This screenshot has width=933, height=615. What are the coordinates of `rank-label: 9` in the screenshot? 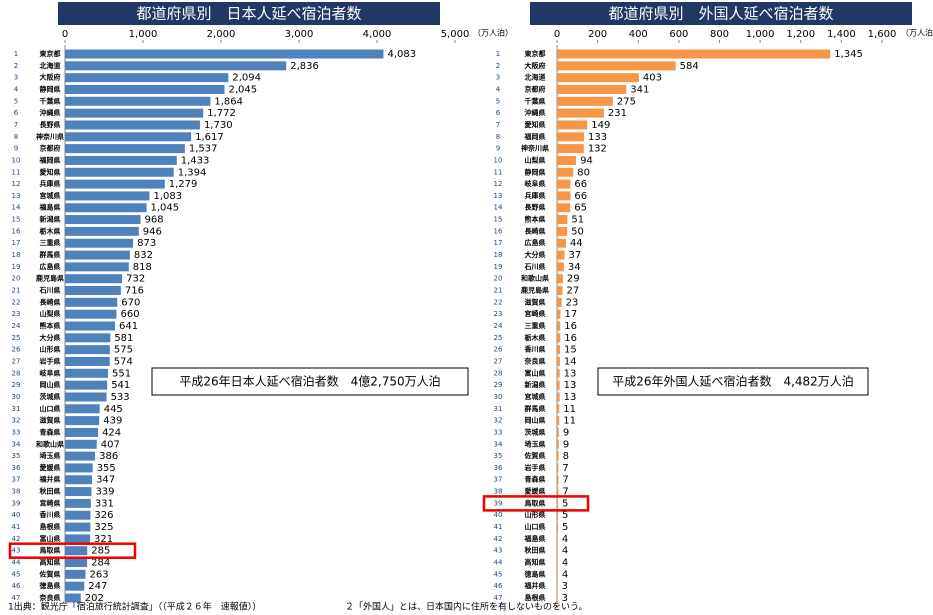 It's located at (16, 149).